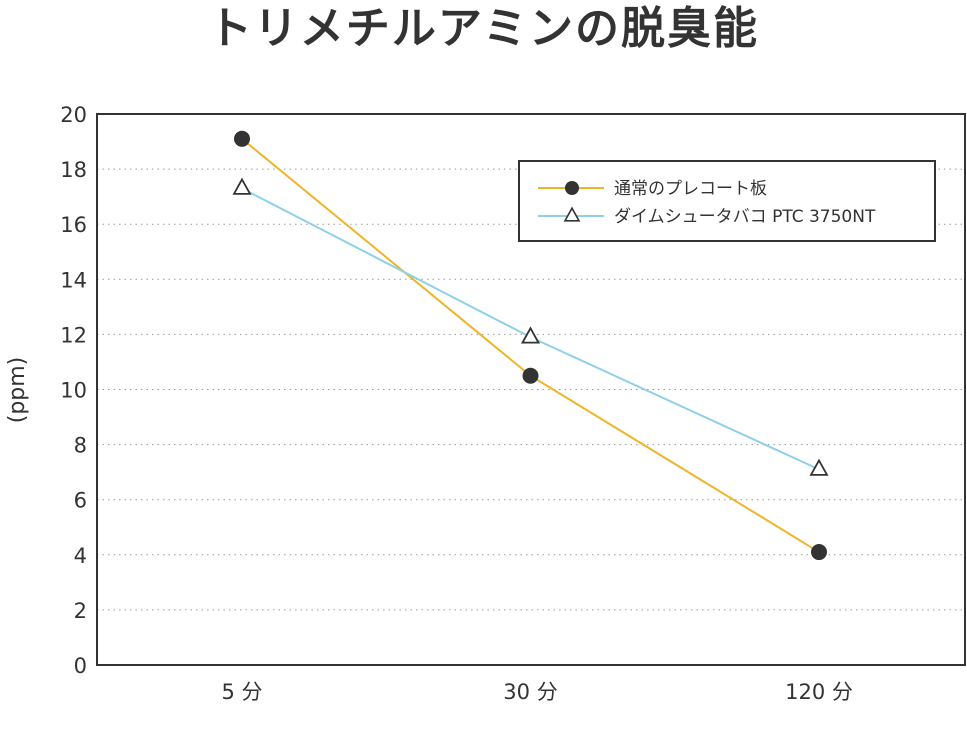 The image size is (967, 729). Describe the element at coordinates (241, 692) in the screenshot. I see `x-tick-label: 5 分` at that location.